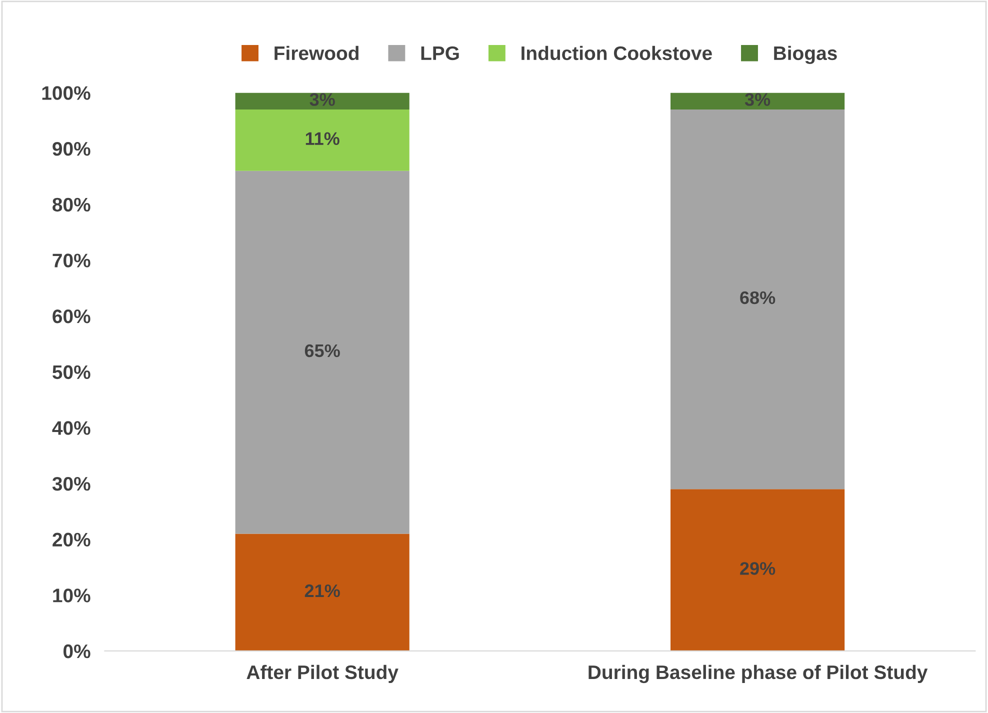 The height and width of the screenshot is (713, 988). Describe the element at coordinates (758, 674) in the screenshot. I see `x-tick-label: During Baseline phase of Pilot Study` at that location.